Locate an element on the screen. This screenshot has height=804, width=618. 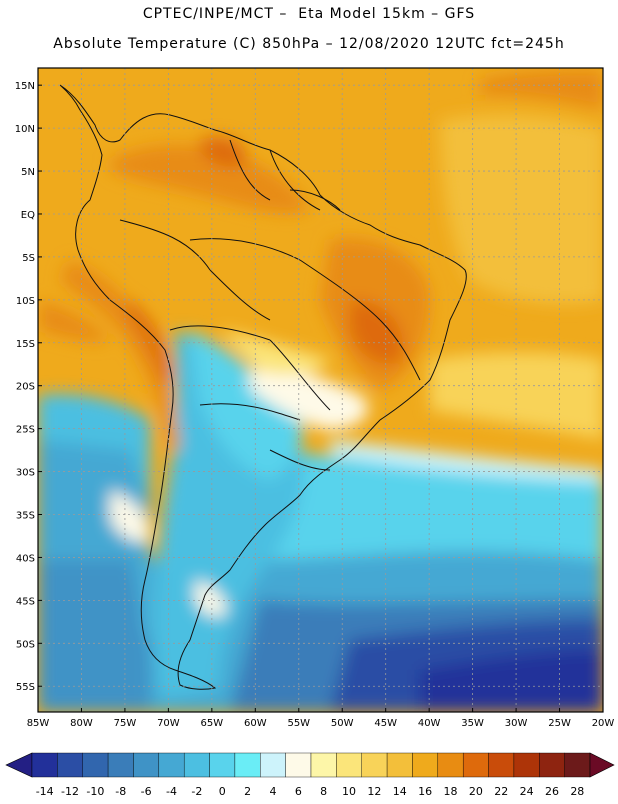
colorbar-label: 2 is located at coordinates (247, 791).